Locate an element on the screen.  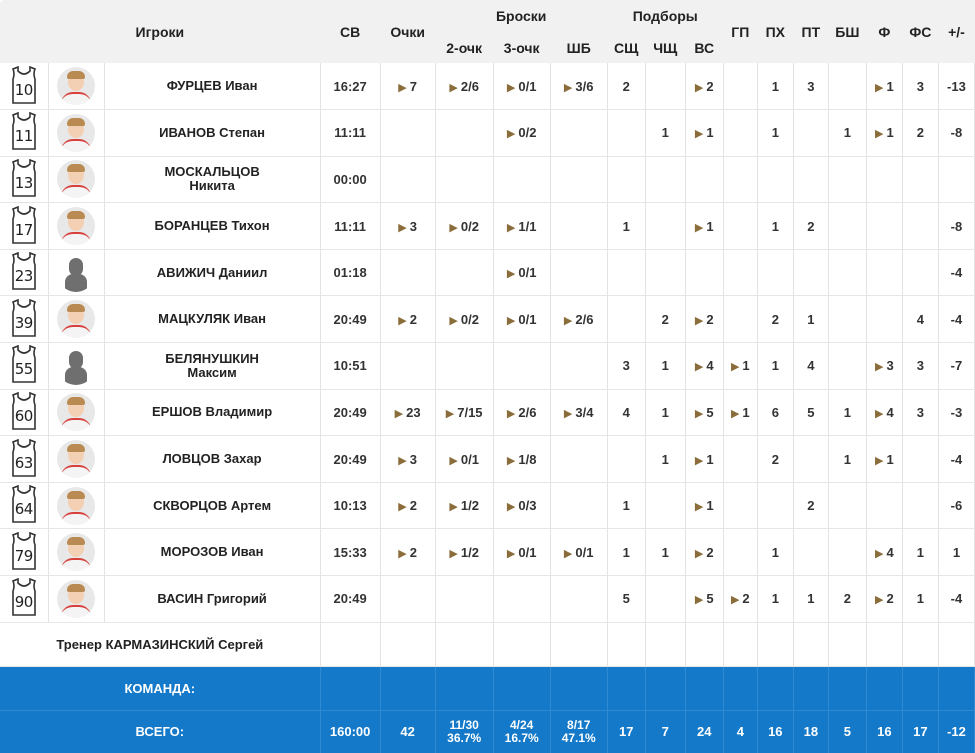
player-name-cell: БЕЛЯНУШКИН Максим is located at coordinates (212, 366).